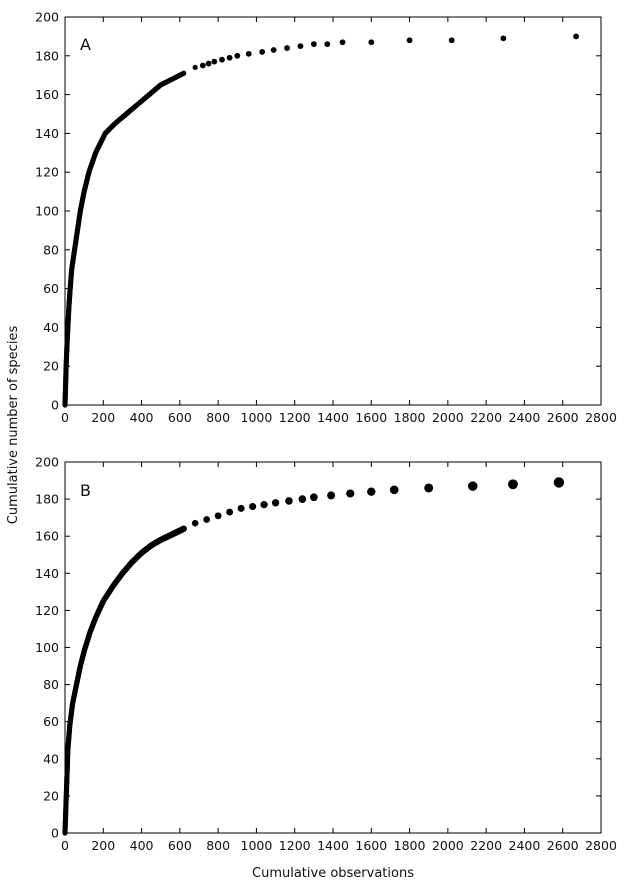  Describe the element at coordinates (13, 425) in the screenshot. I see `shared-y-axis-title: Cumulative number of species` at that location.